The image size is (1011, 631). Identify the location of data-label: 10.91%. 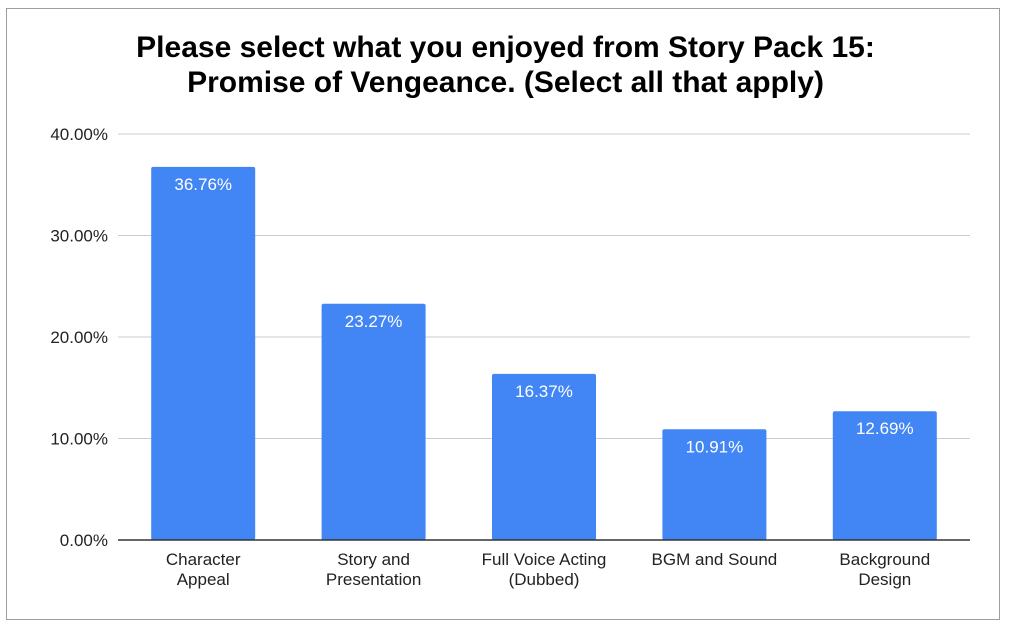
(715, 446).